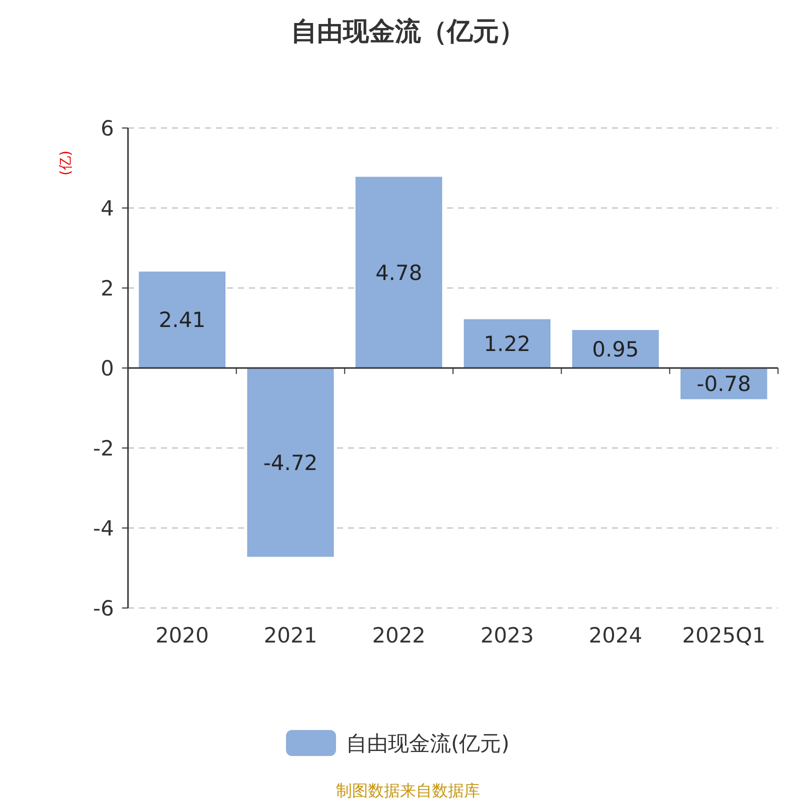 Image resolution: width=800 pixels, height=800 pixels. Describe the element at coordinates (103, 448) in the screenshot. I see `y-tick-label: -2` at that location.